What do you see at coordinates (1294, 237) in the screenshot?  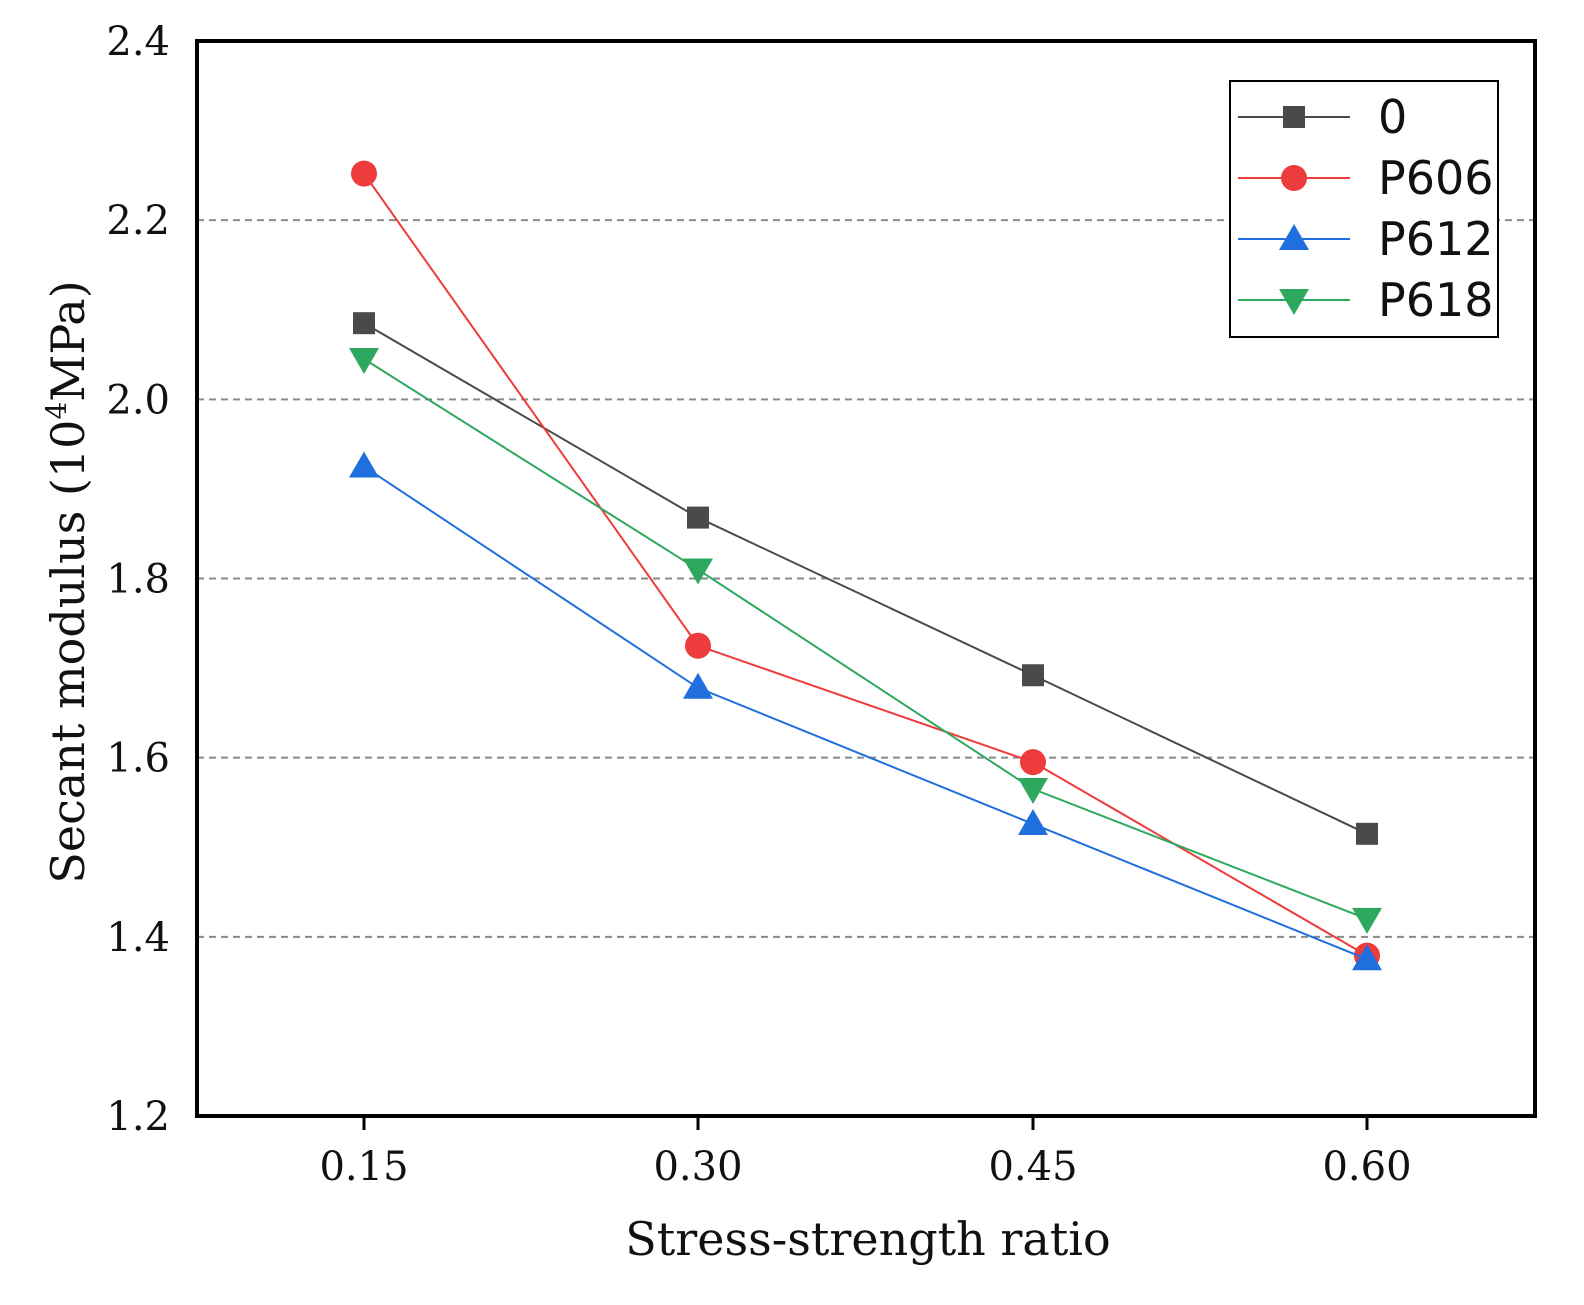 I see `legend-item-p612-marker` at bounding box center [1294, 237].